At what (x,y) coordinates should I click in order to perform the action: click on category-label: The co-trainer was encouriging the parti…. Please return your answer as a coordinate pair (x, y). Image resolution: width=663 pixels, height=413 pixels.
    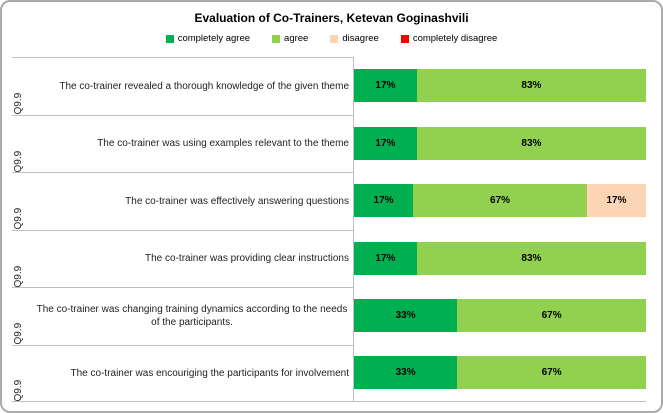
    Looking at the image, I should click on (209, 373).